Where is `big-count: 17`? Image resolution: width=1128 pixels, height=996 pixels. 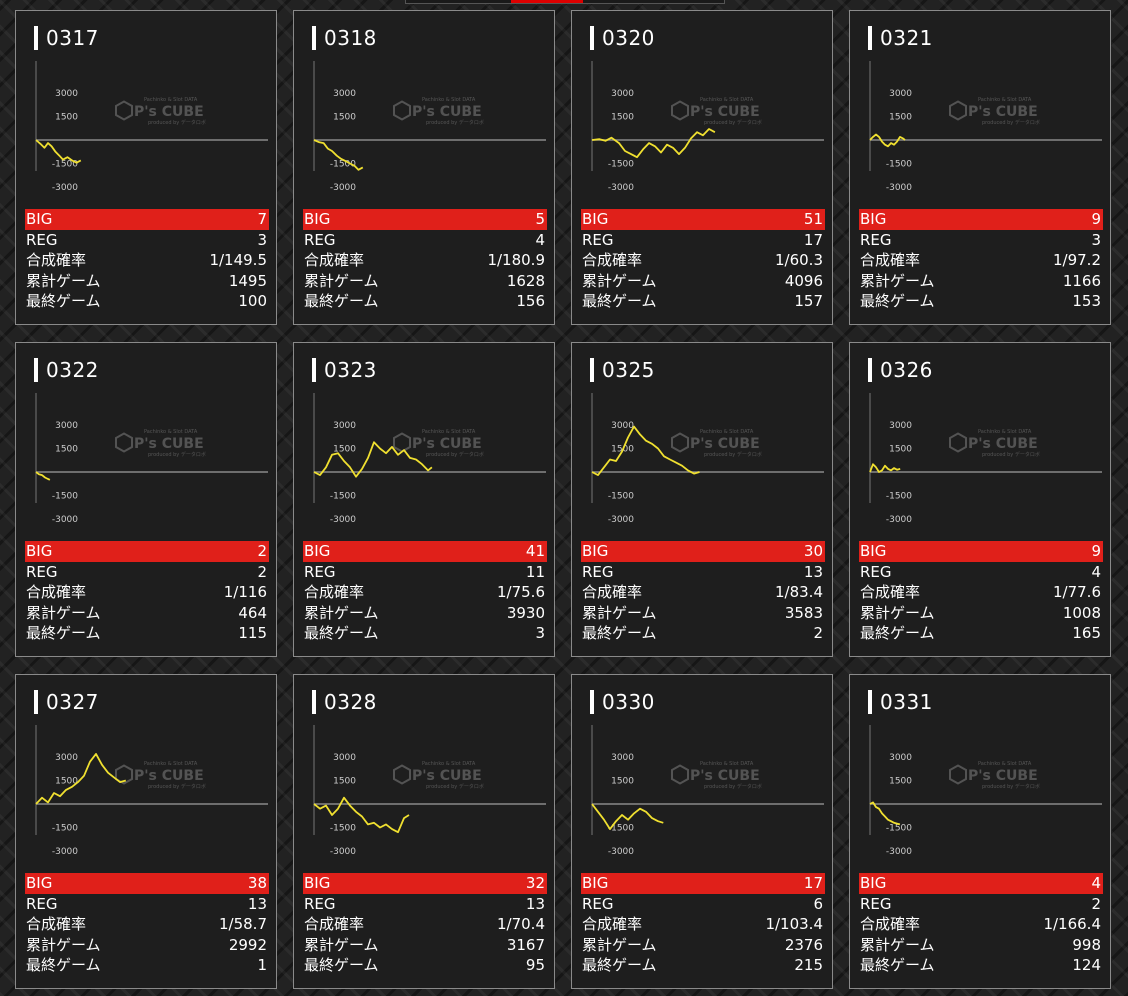 big-count: 17 is located at coordinates (813, 883).